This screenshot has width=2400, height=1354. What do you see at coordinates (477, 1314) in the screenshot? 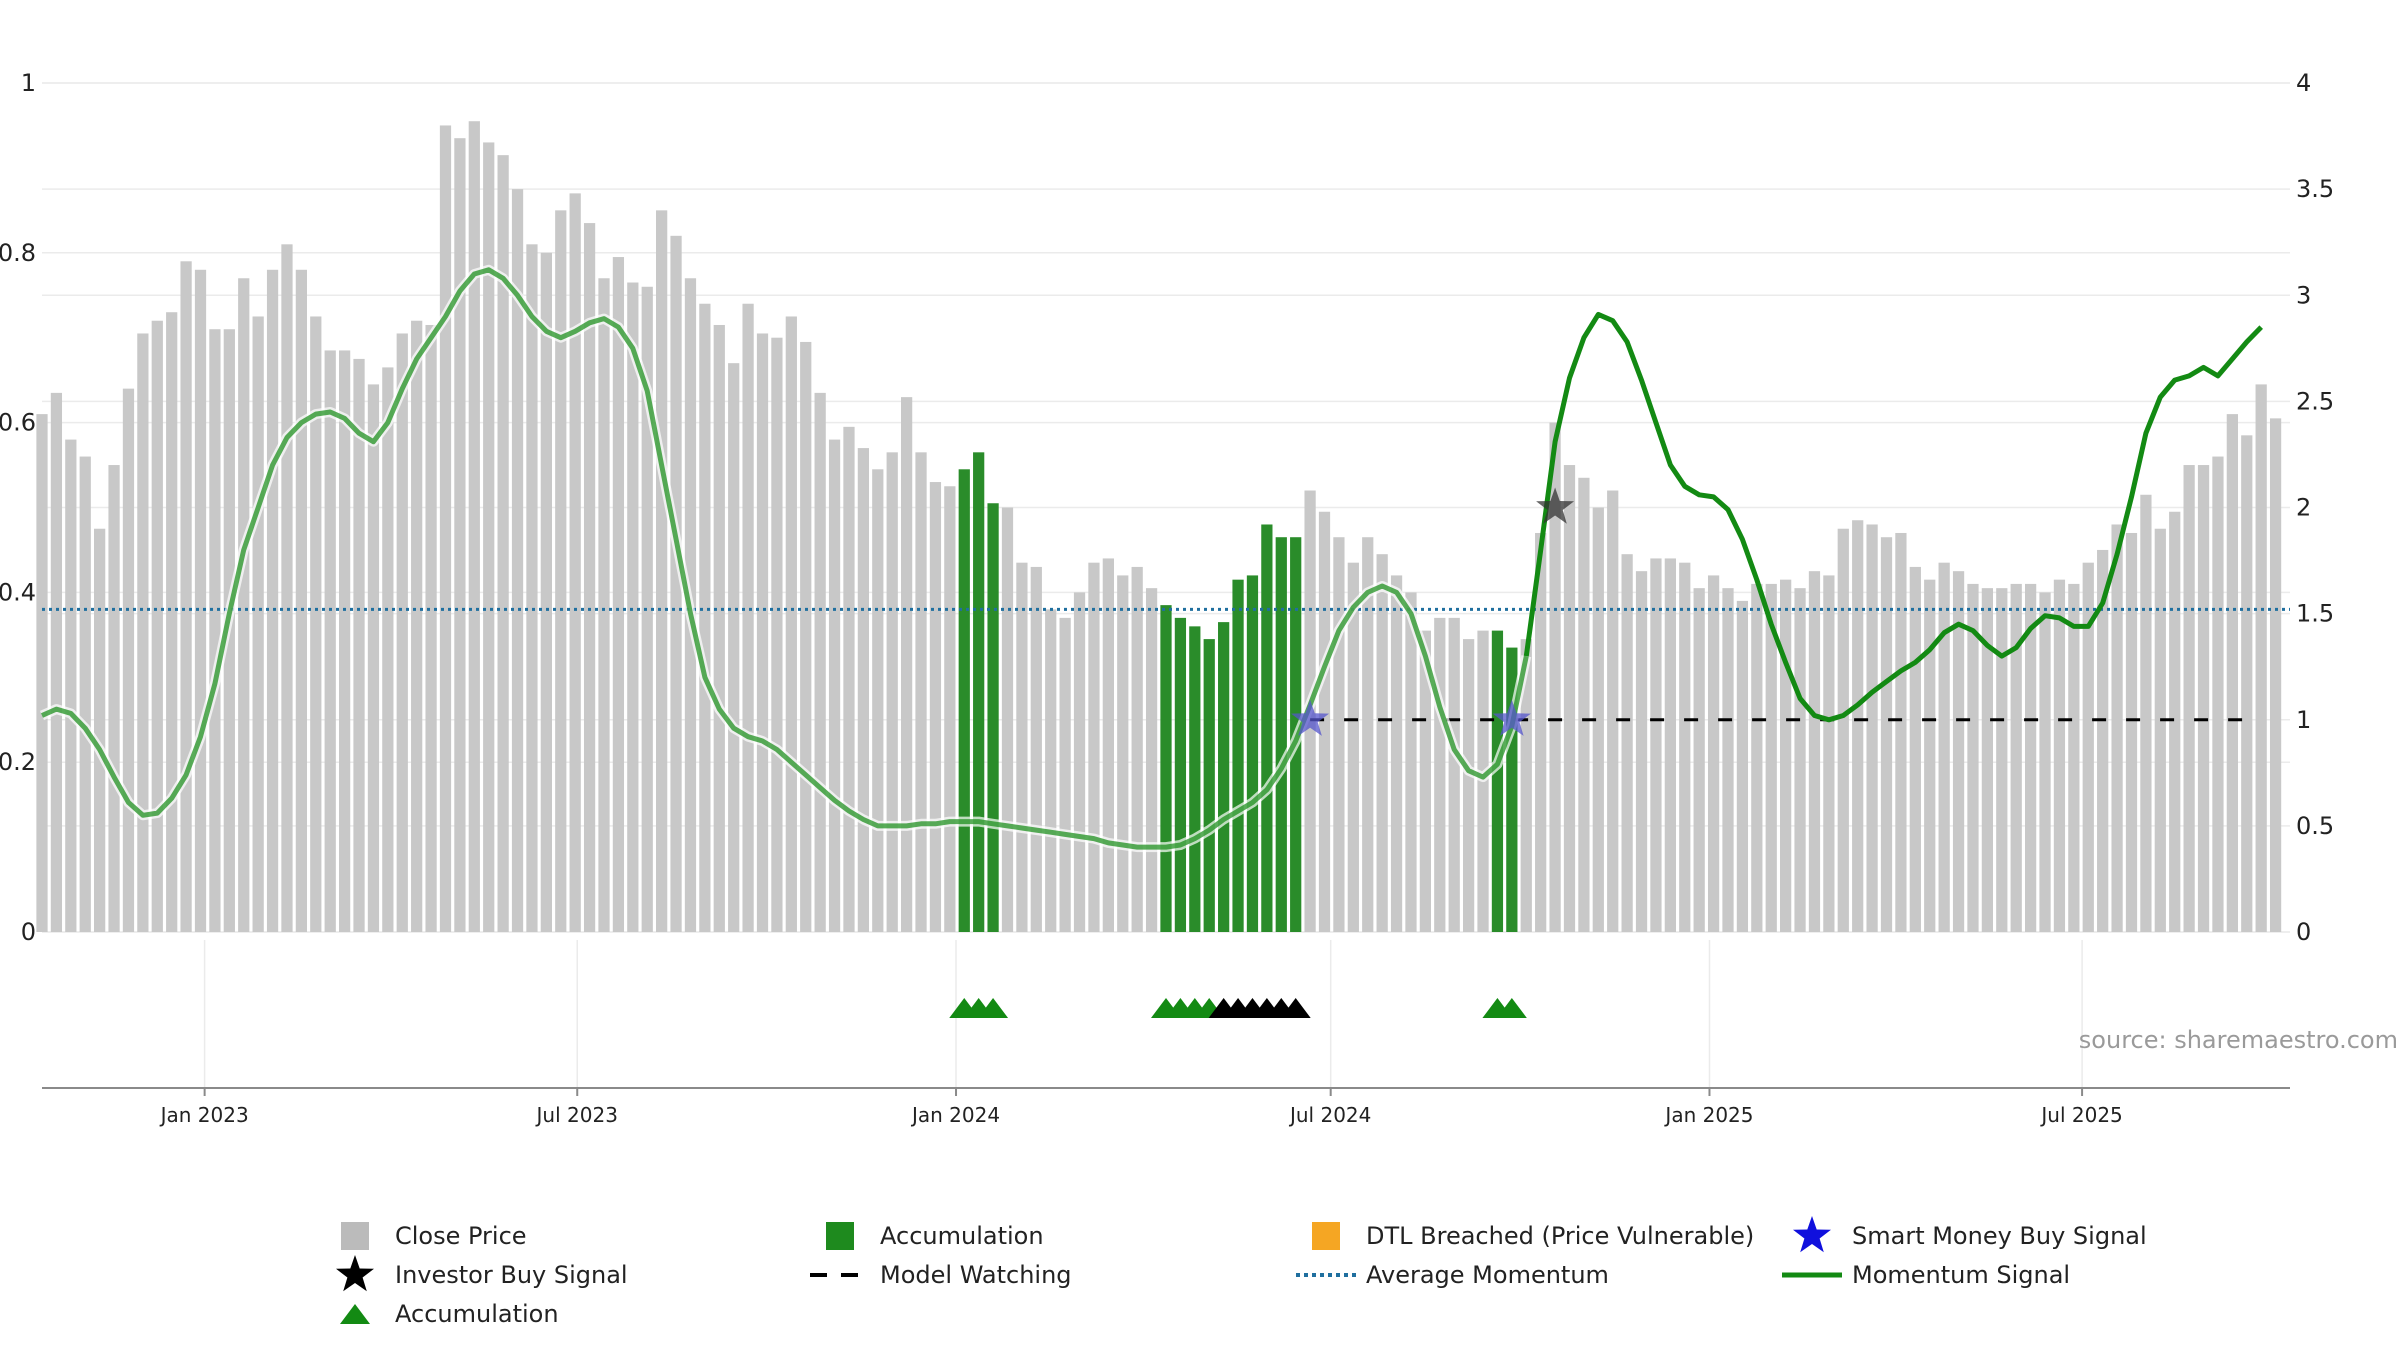
I see `legend-label: Accumulation` at bounding box center [477, 1314].